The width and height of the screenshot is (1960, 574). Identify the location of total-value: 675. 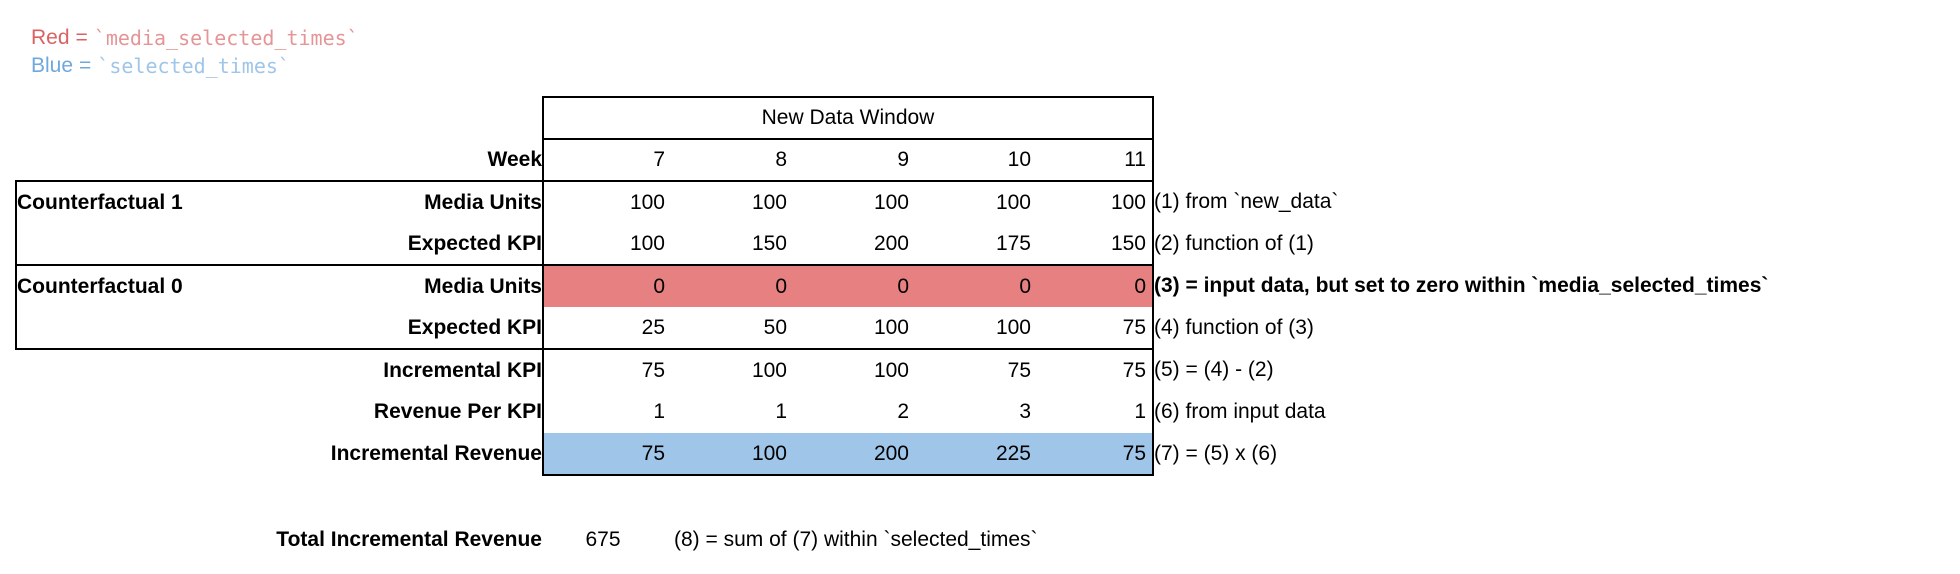
(603, 539).